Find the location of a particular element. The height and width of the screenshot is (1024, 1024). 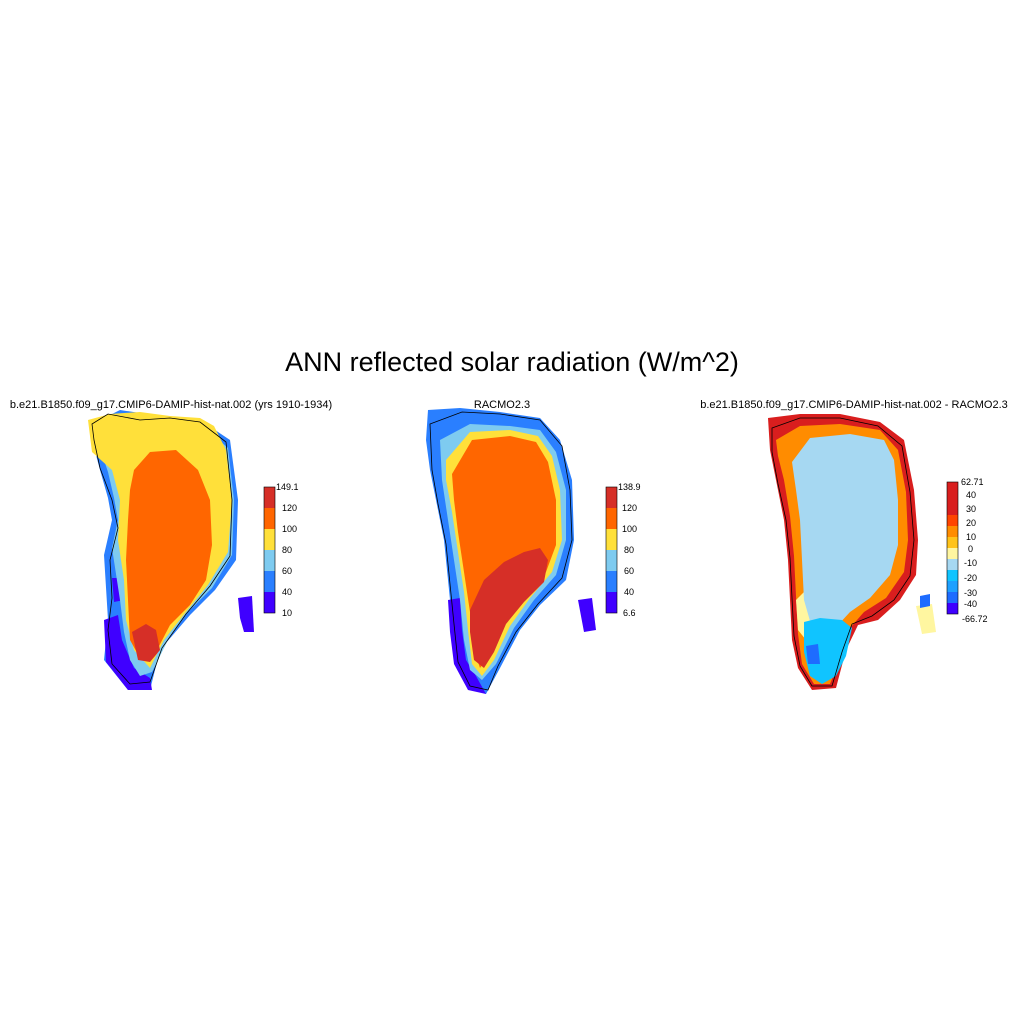

panel-1-colorbar-label-1: 40 is located at coordinates (287, 592).